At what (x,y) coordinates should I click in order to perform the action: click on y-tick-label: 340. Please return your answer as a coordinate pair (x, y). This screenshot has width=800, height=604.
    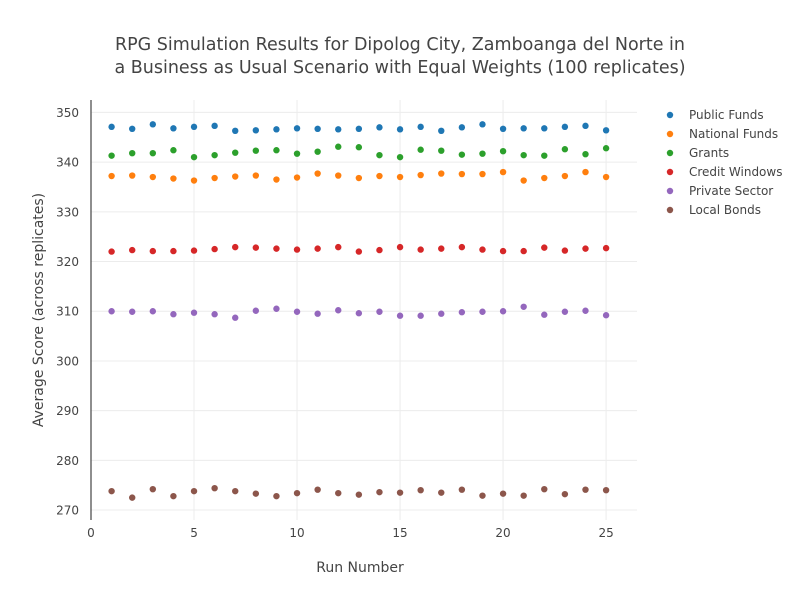
    Looking at the image, I should click on (67, 163).